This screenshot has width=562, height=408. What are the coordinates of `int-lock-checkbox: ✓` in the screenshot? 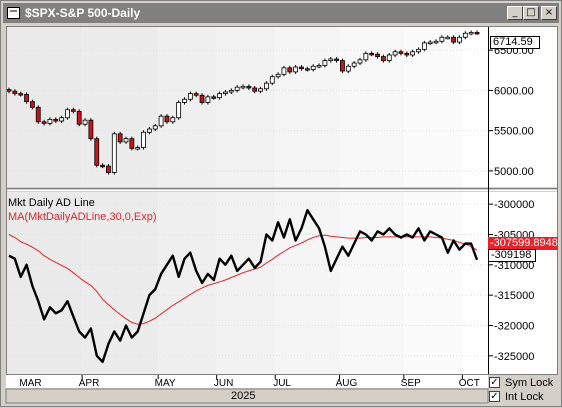 It's located at (494, 396).